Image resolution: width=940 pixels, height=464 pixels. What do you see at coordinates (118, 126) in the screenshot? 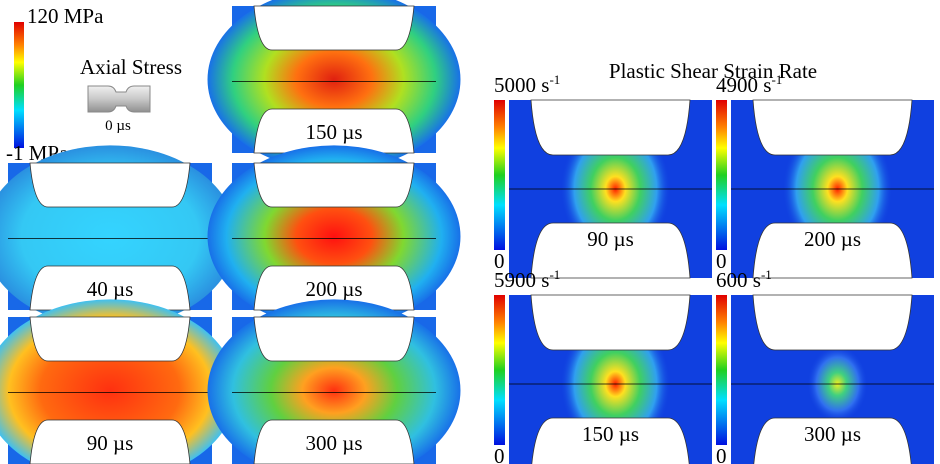
I see `specimen-label: 0 µs` at bounding box center [118, 126].